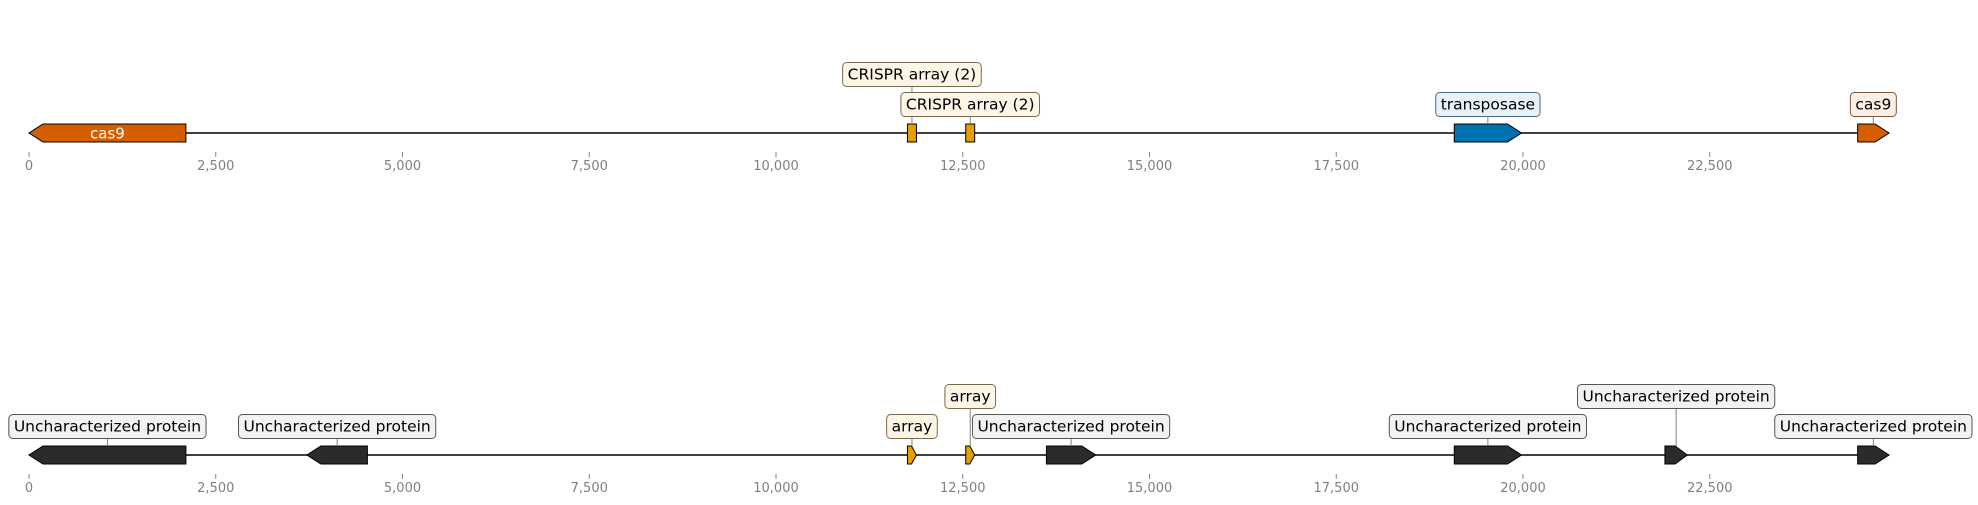 The image size is (1978, 505). What do you see at coordinates (1488, 117) in the screenshot?
I see `gene-feature: transposase` at bounding box center [1488, 117].